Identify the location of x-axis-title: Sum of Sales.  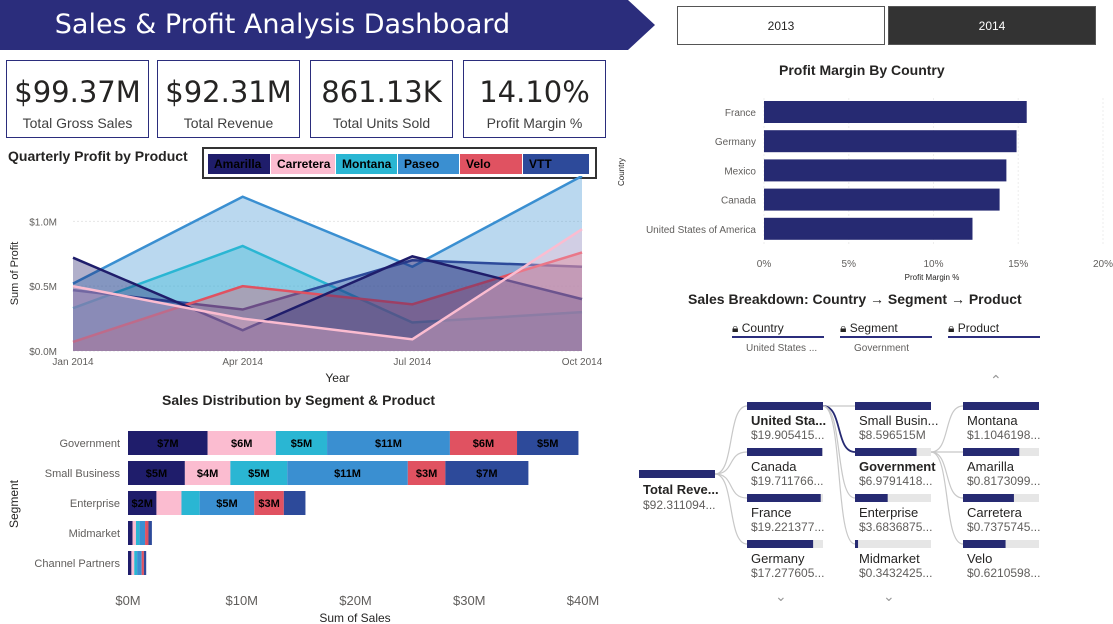
(354, 617).